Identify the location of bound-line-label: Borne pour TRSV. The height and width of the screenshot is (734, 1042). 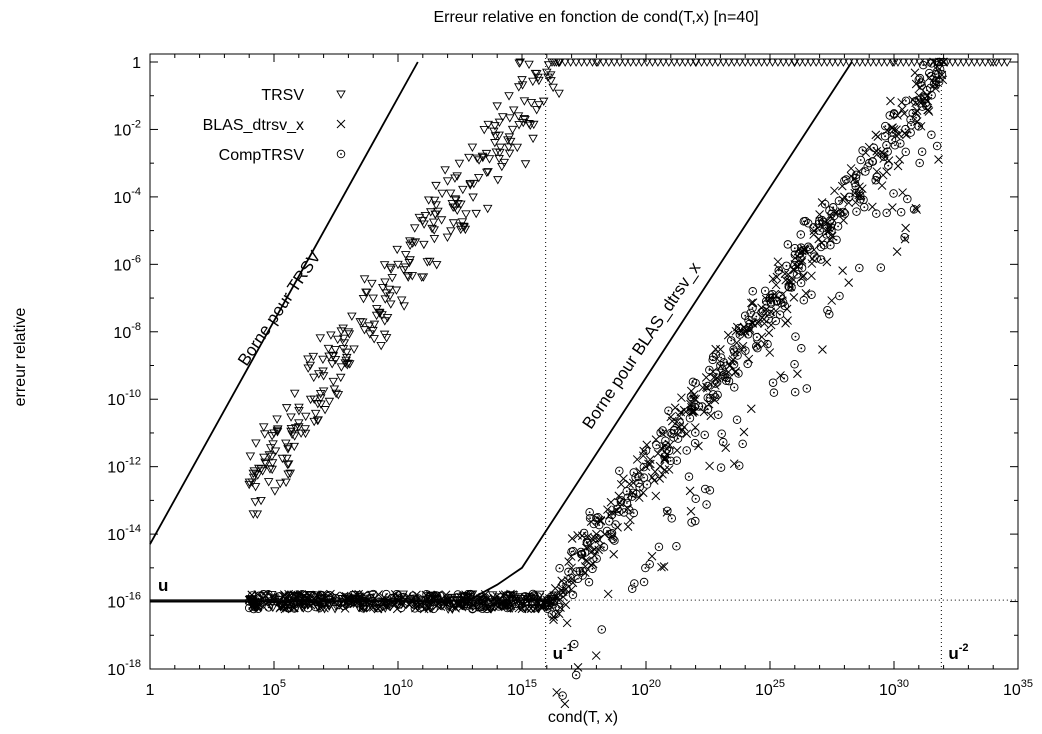
(279, 308).